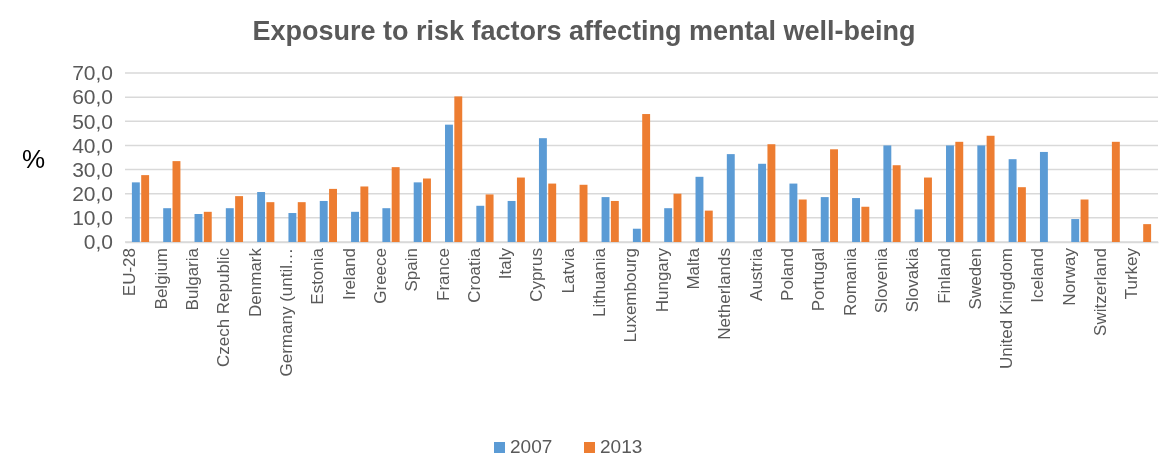  I want to click on y-axis-title: %, so click(34, 159).